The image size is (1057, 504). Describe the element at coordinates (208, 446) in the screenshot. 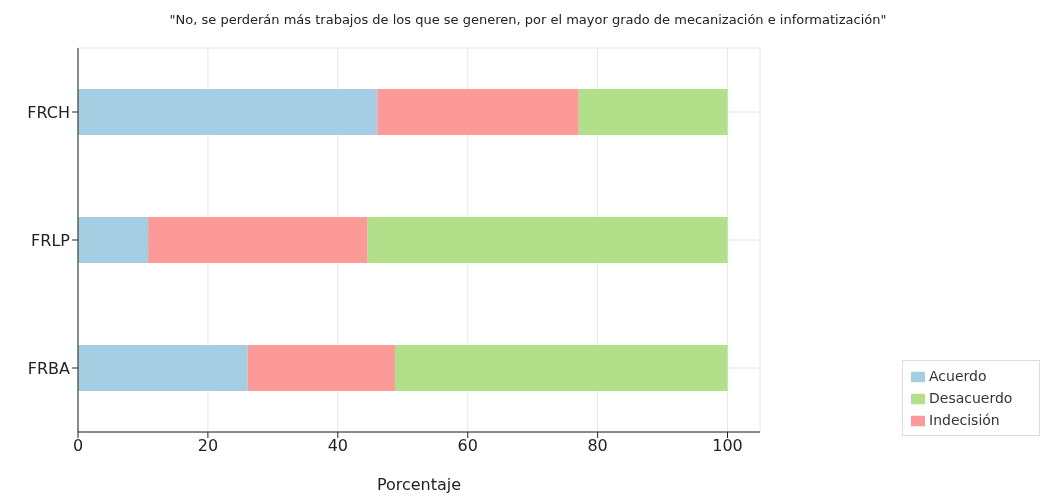

I see `x-tick-label: 20` at that location.